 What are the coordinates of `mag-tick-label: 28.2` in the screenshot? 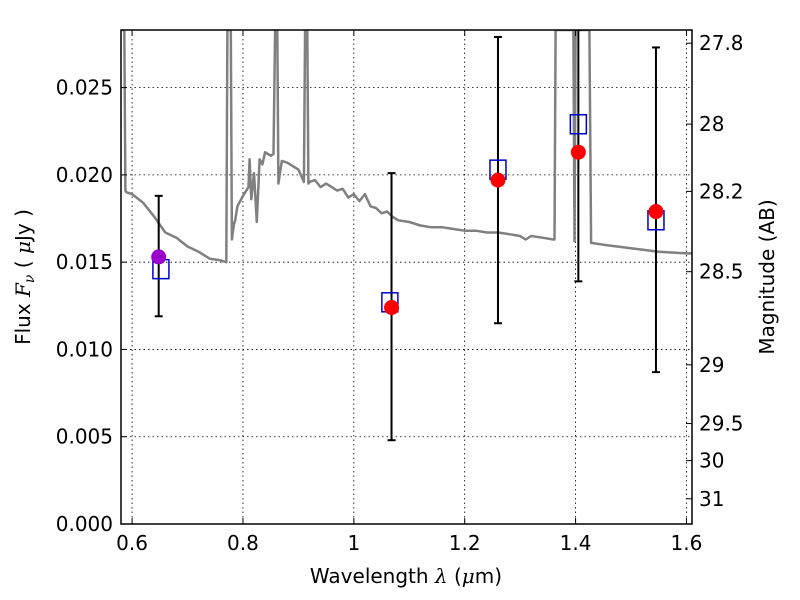 It's located at (721, 191).